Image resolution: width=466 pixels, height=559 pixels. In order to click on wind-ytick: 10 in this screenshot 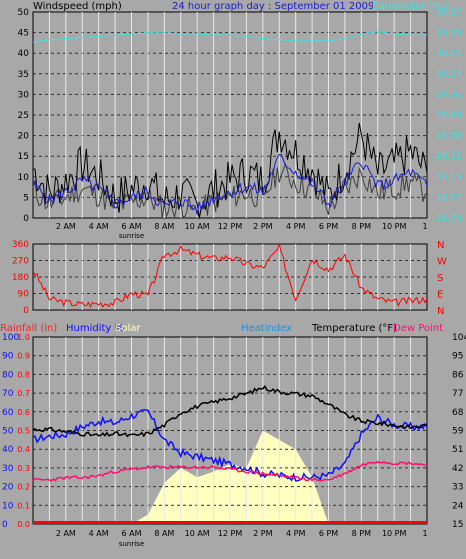, I will do `click(24, 178)`.